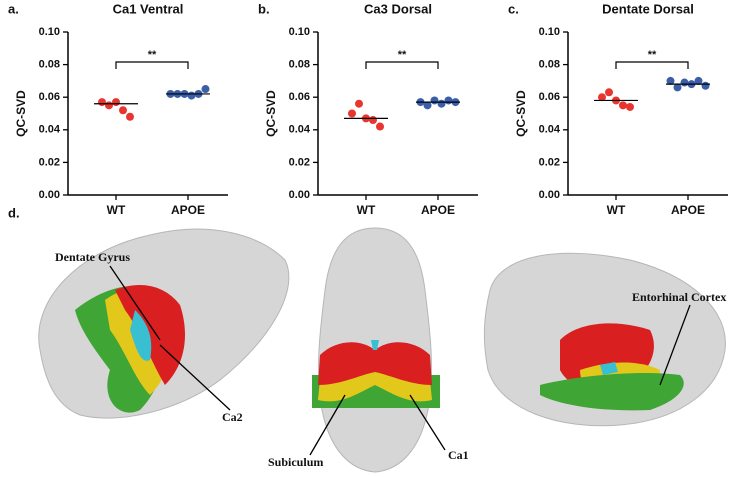 This screenshot has height=477, width=738. Describe the element at coordinates (295, 462) in the screenshot. I see `region-label: Subiculum` at that location.